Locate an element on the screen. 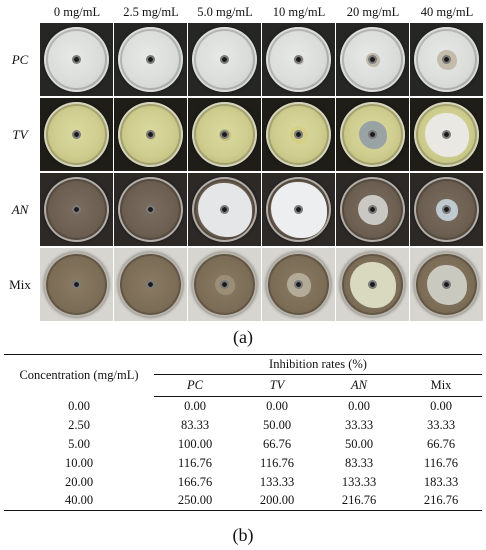 This screenshot has height=550, width=486. plate-row-tv: TV is located at coordinates (243, 134).